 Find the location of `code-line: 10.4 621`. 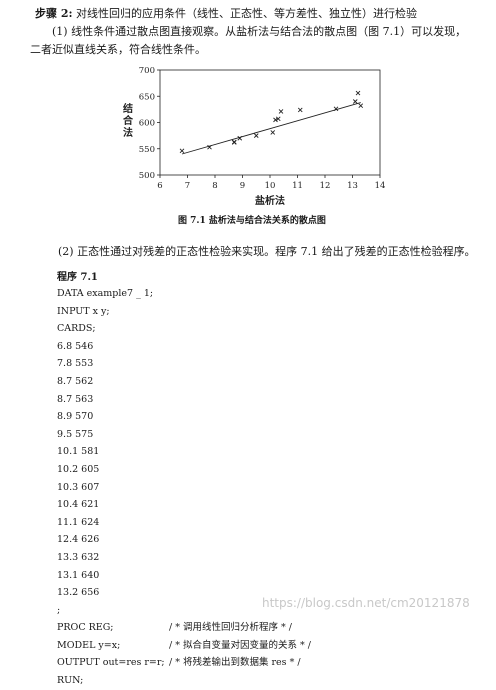

code-line: 10.4 621 is located at coordinates (78, 505).